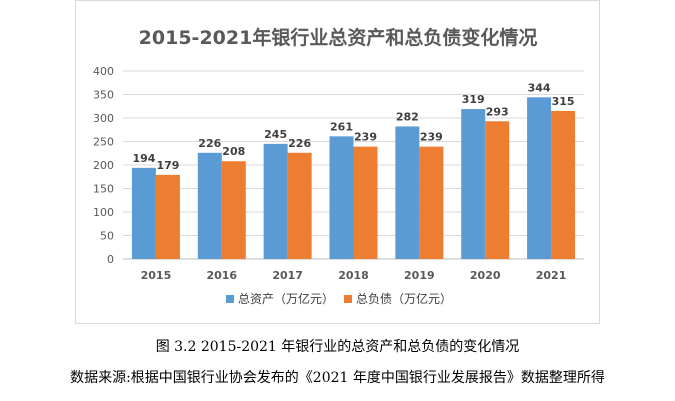 This screenshot has height=401, width=675. What do you see at coordinates (338, 37) in the screenshot?
I see `chart-title: 2015-2021年银行业总资产和总负债变化情况` at bounding box center [338, 37].